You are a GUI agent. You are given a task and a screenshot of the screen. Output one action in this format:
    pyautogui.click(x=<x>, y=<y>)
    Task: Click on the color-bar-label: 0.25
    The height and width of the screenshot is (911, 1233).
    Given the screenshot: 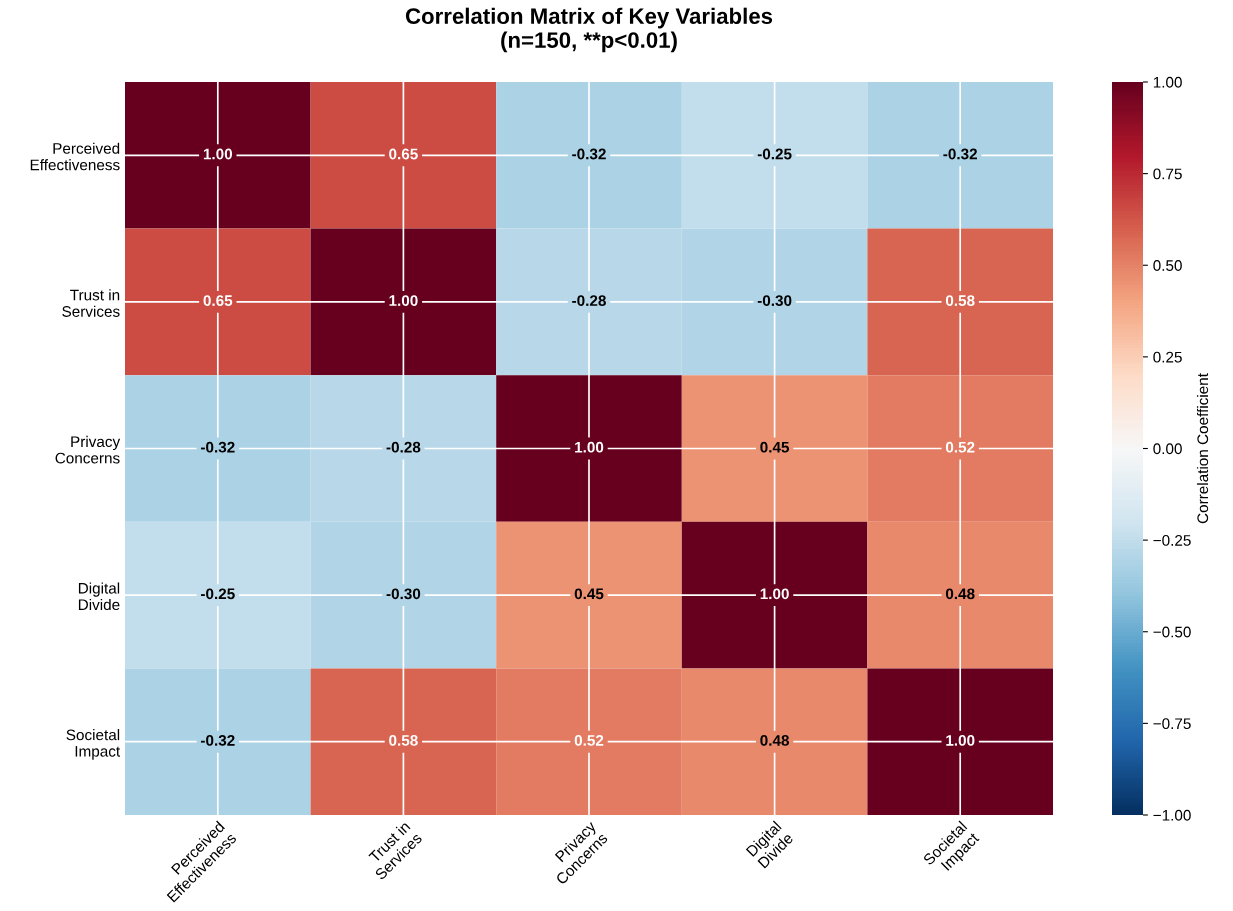 What is the action you would take?
    pyautogui.click(x=1167, y=357)
    